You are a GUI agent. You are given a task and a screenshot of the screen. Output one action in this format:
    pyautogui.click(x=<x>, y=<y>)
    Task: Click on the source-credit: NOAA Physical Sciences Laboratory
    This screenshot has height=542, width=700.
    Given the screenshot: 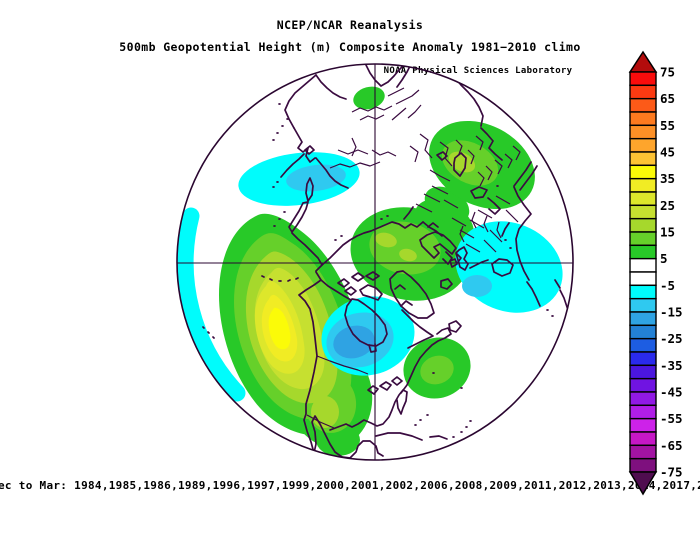 What is the action you would take?
    pyautogui.click(x=478, y=71)
    